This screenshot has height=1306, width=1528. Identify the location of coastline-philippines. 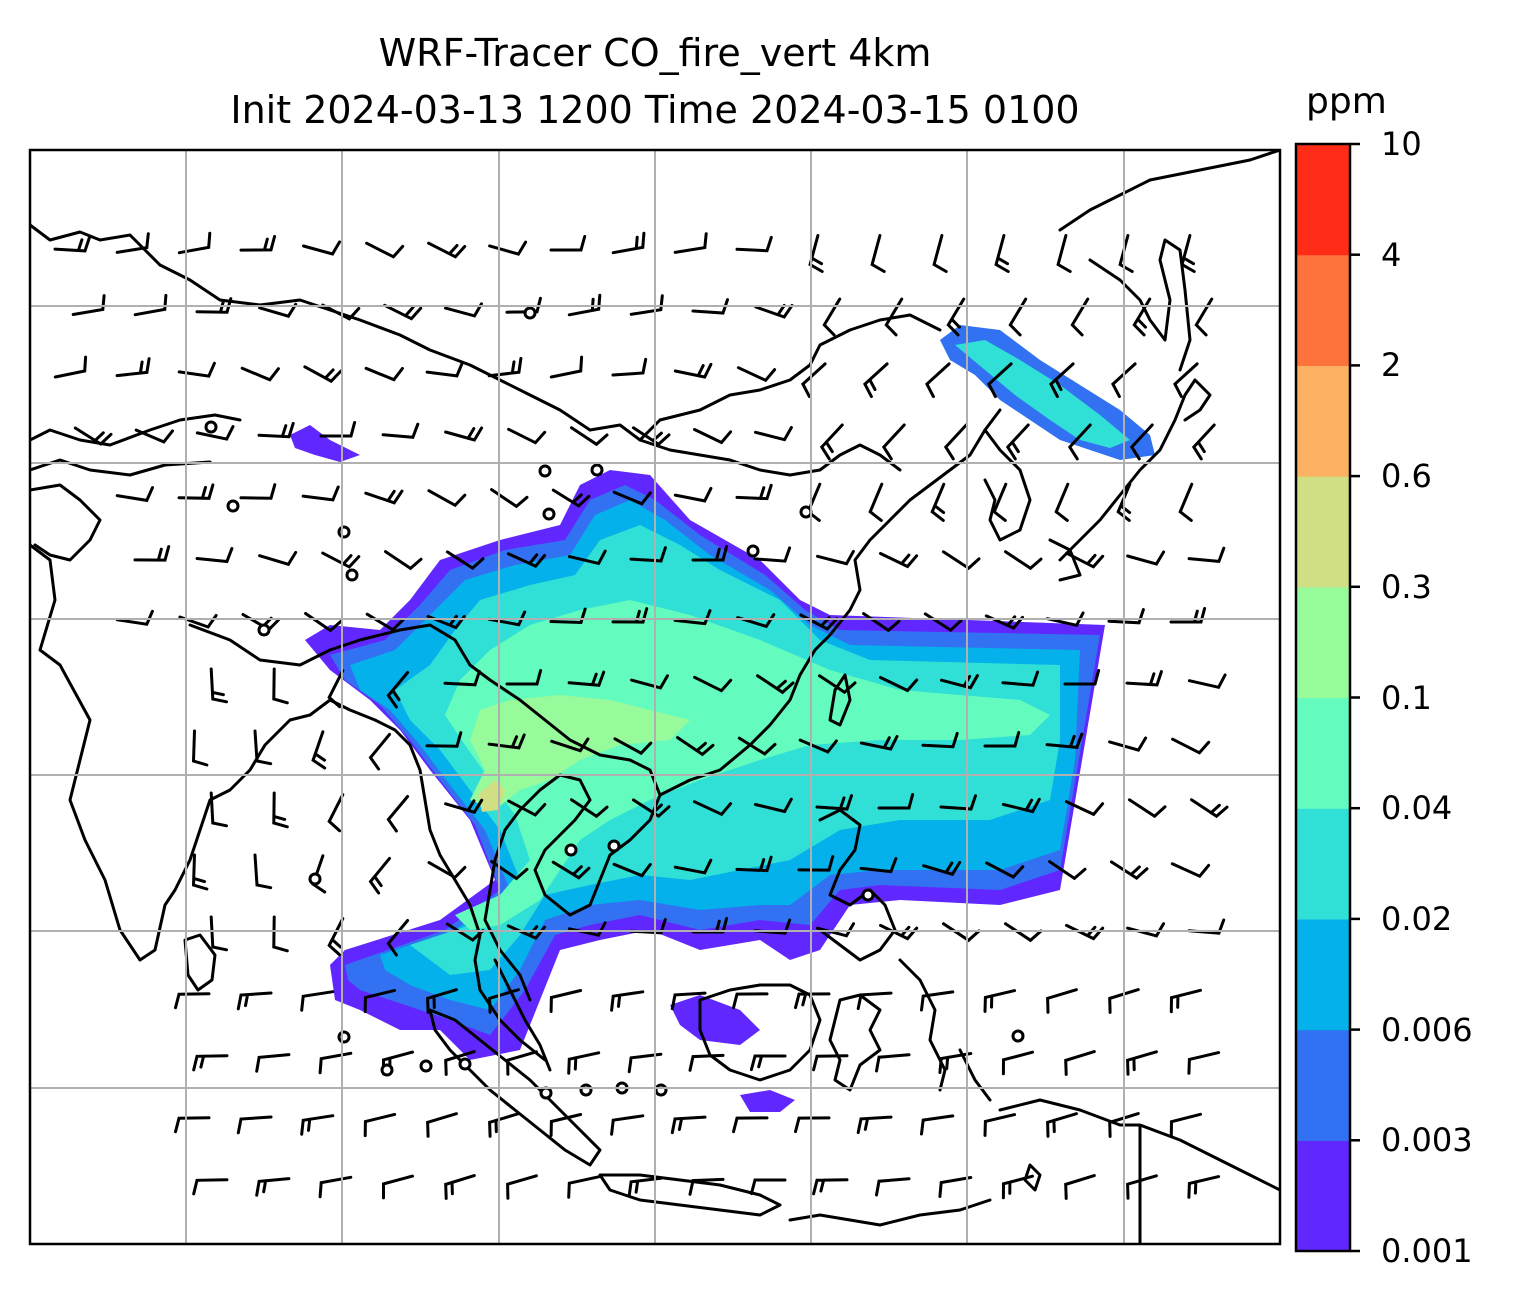
(857, 885).